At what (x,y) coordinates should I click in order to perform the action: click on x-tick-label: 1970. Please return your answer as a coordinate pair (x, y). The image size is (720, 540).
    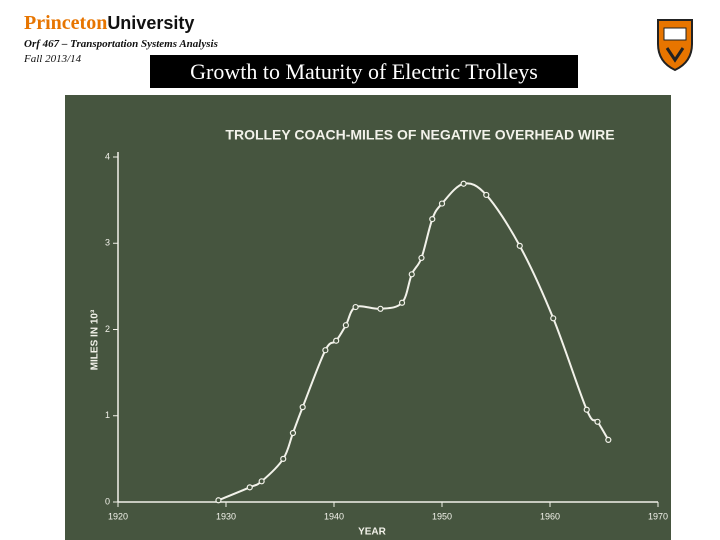
    Looking at the image, I should click on (658, 516).